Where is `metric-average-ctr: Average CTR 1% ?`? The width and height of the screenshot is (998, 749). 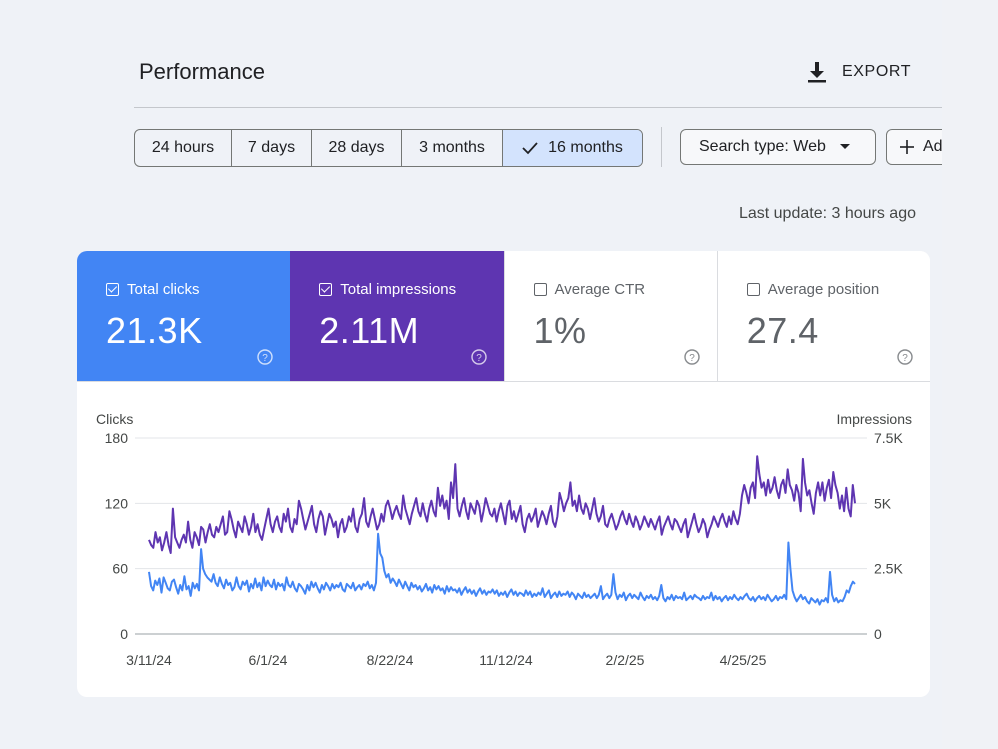
metric-average-ctr: Average CTR 1% ? is located at coordinates (610, 316).